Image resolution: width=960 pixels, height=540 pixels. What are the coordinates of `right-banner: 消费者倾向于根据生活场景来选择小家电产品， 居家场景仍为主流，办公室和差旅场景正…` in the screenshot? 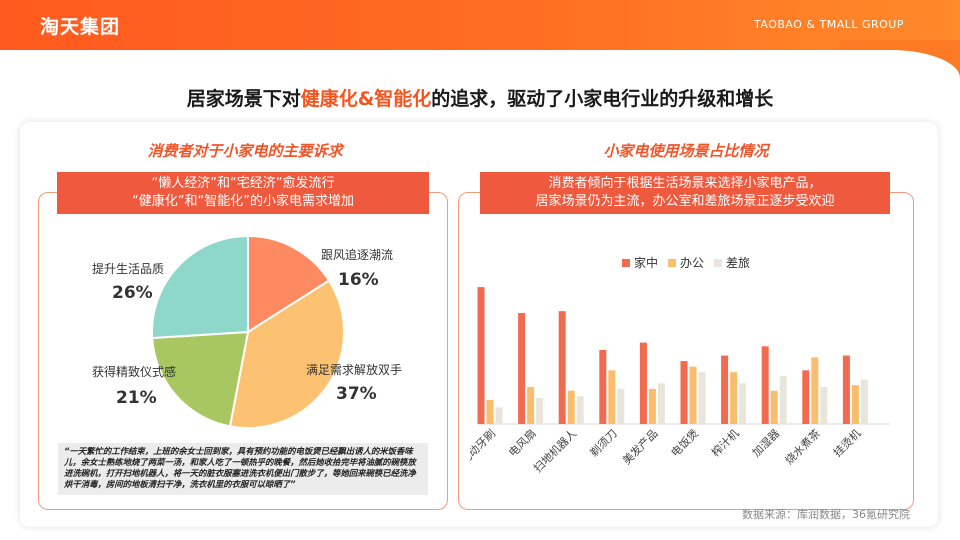 It's located at (685, 193).